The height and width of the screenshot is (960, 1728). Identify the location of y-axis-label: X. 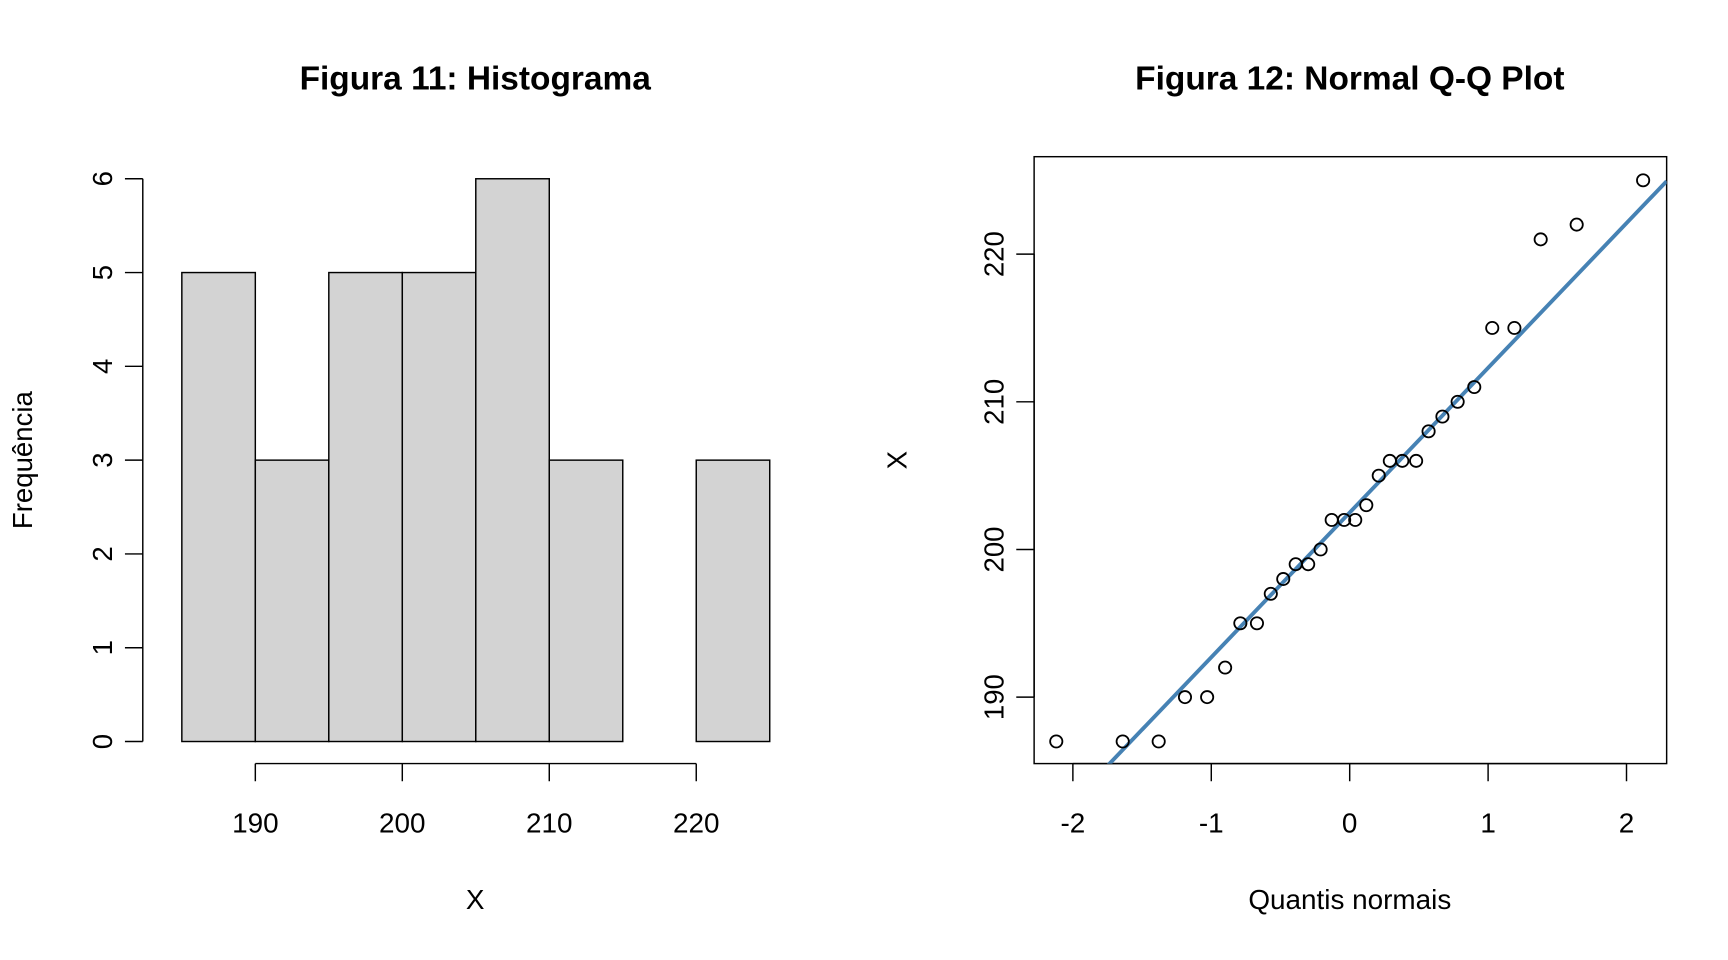
(896, 460).